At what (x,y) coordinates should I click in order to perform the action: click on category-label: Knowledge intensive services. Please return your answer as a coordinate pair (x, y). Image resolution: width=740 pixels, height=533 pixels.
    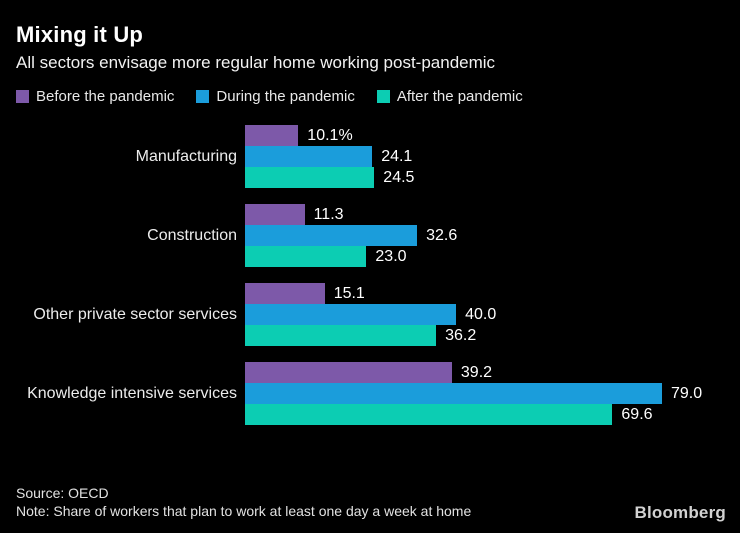
    Looking at the image, I should click on (132, 393).